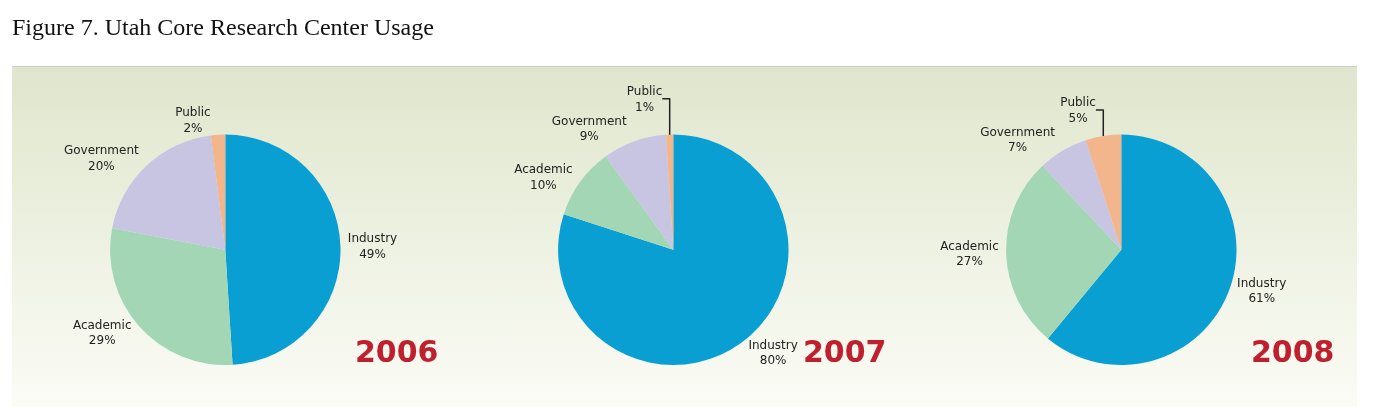 This screenshot has width=1383, height=411. I want to click on text: 2007, so click(845, 351).